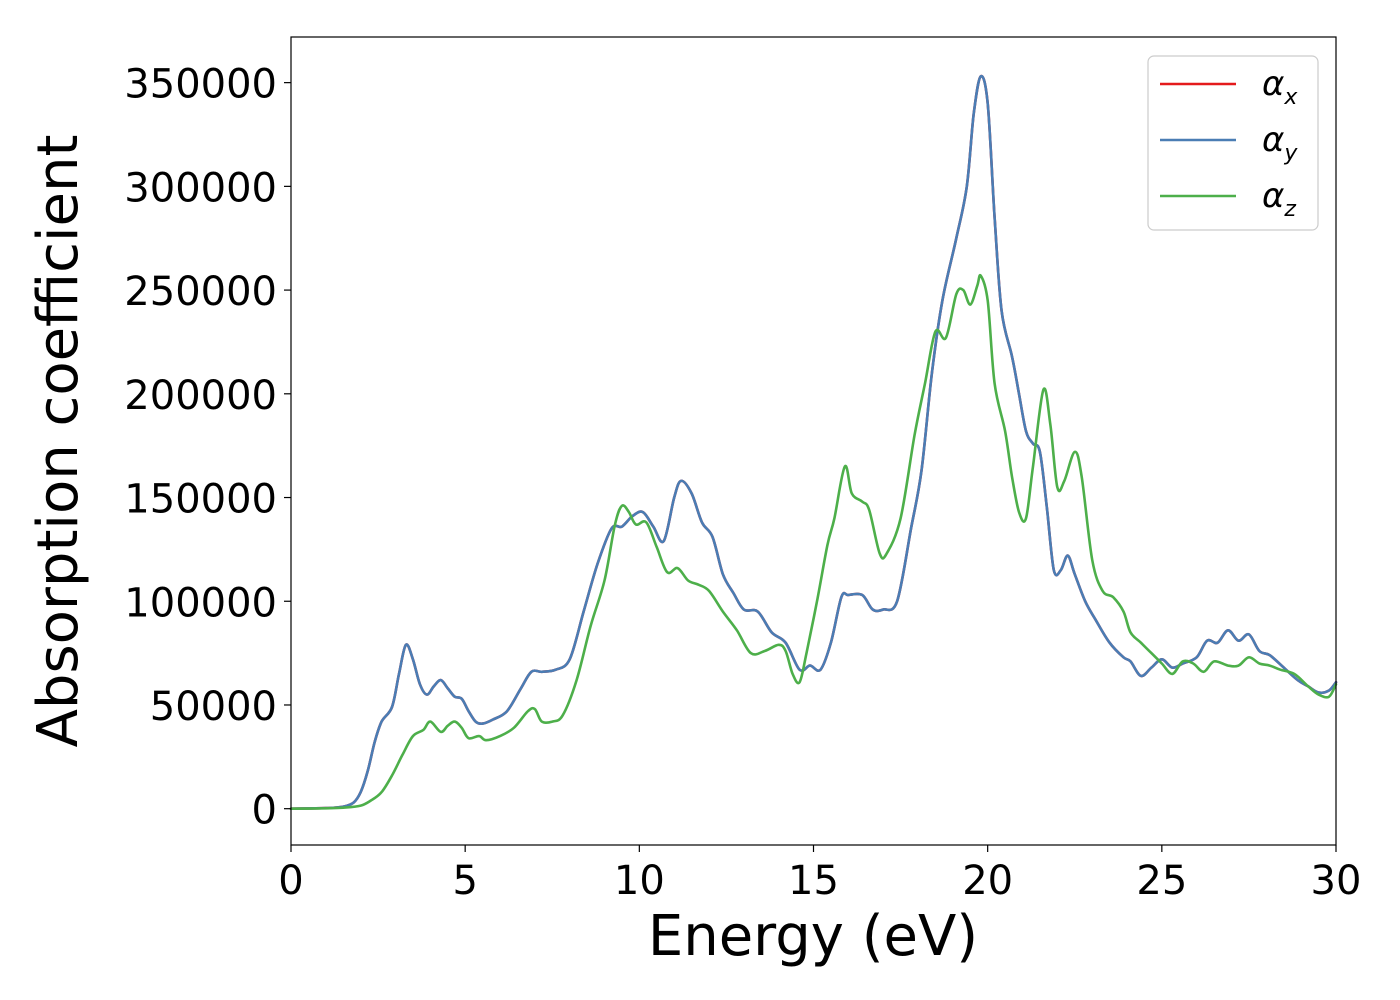 The height and width of the screenshot is (1000, 1400). I want to click on y-tick-label: 350000, so click(200, 85).